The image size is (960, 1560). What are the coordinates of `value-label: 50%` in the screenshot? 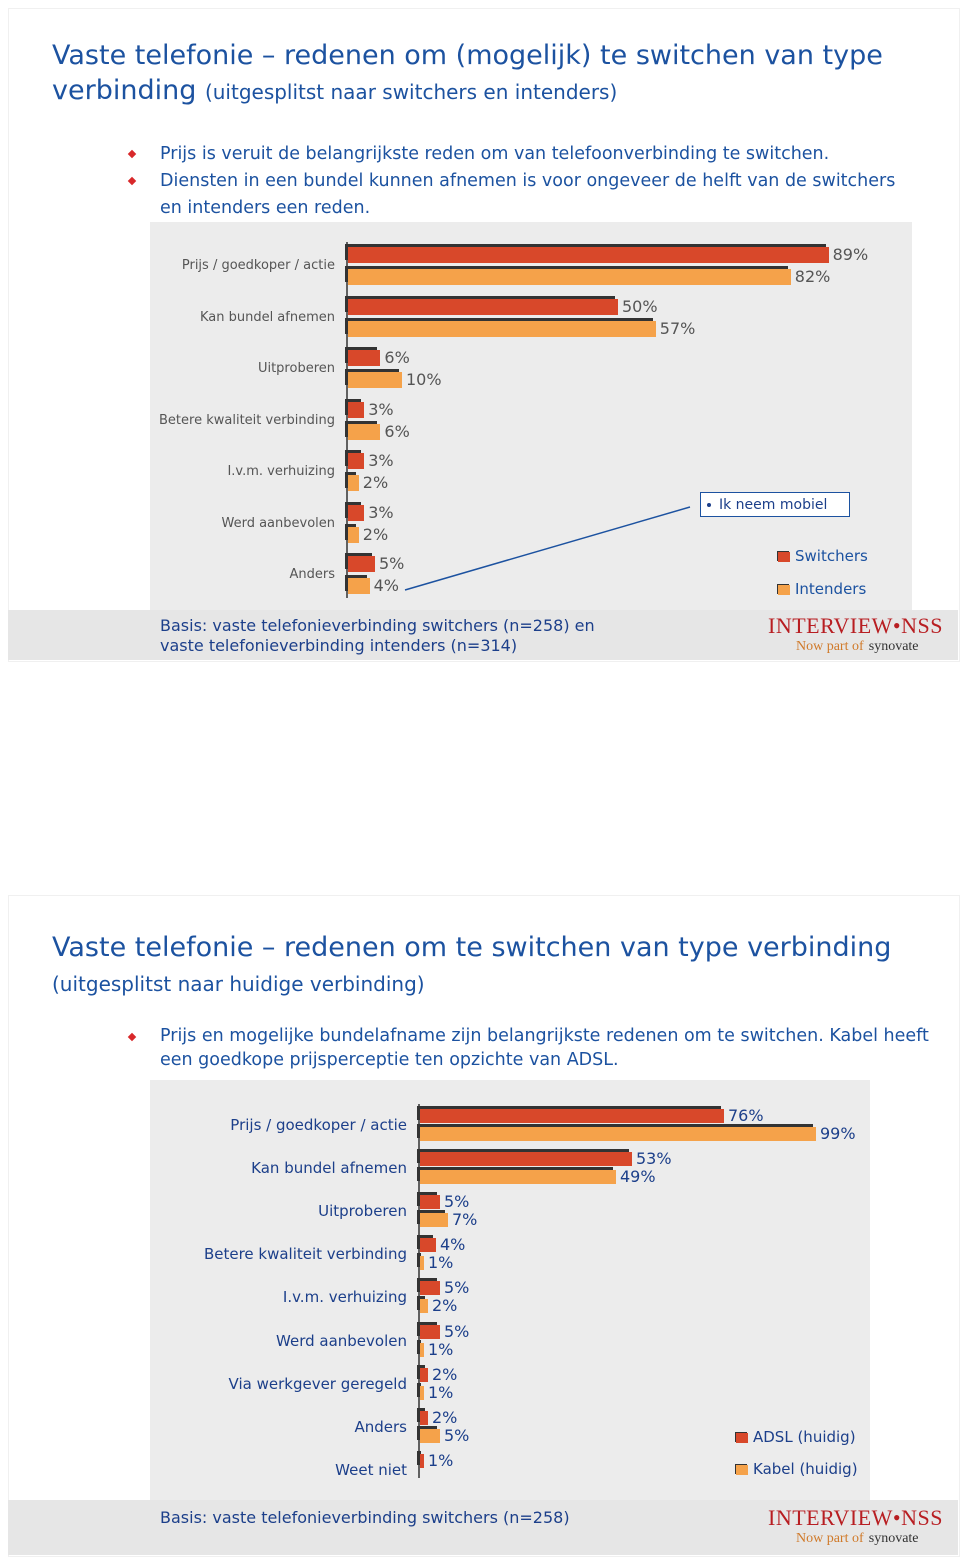 It's located at (640, 306).